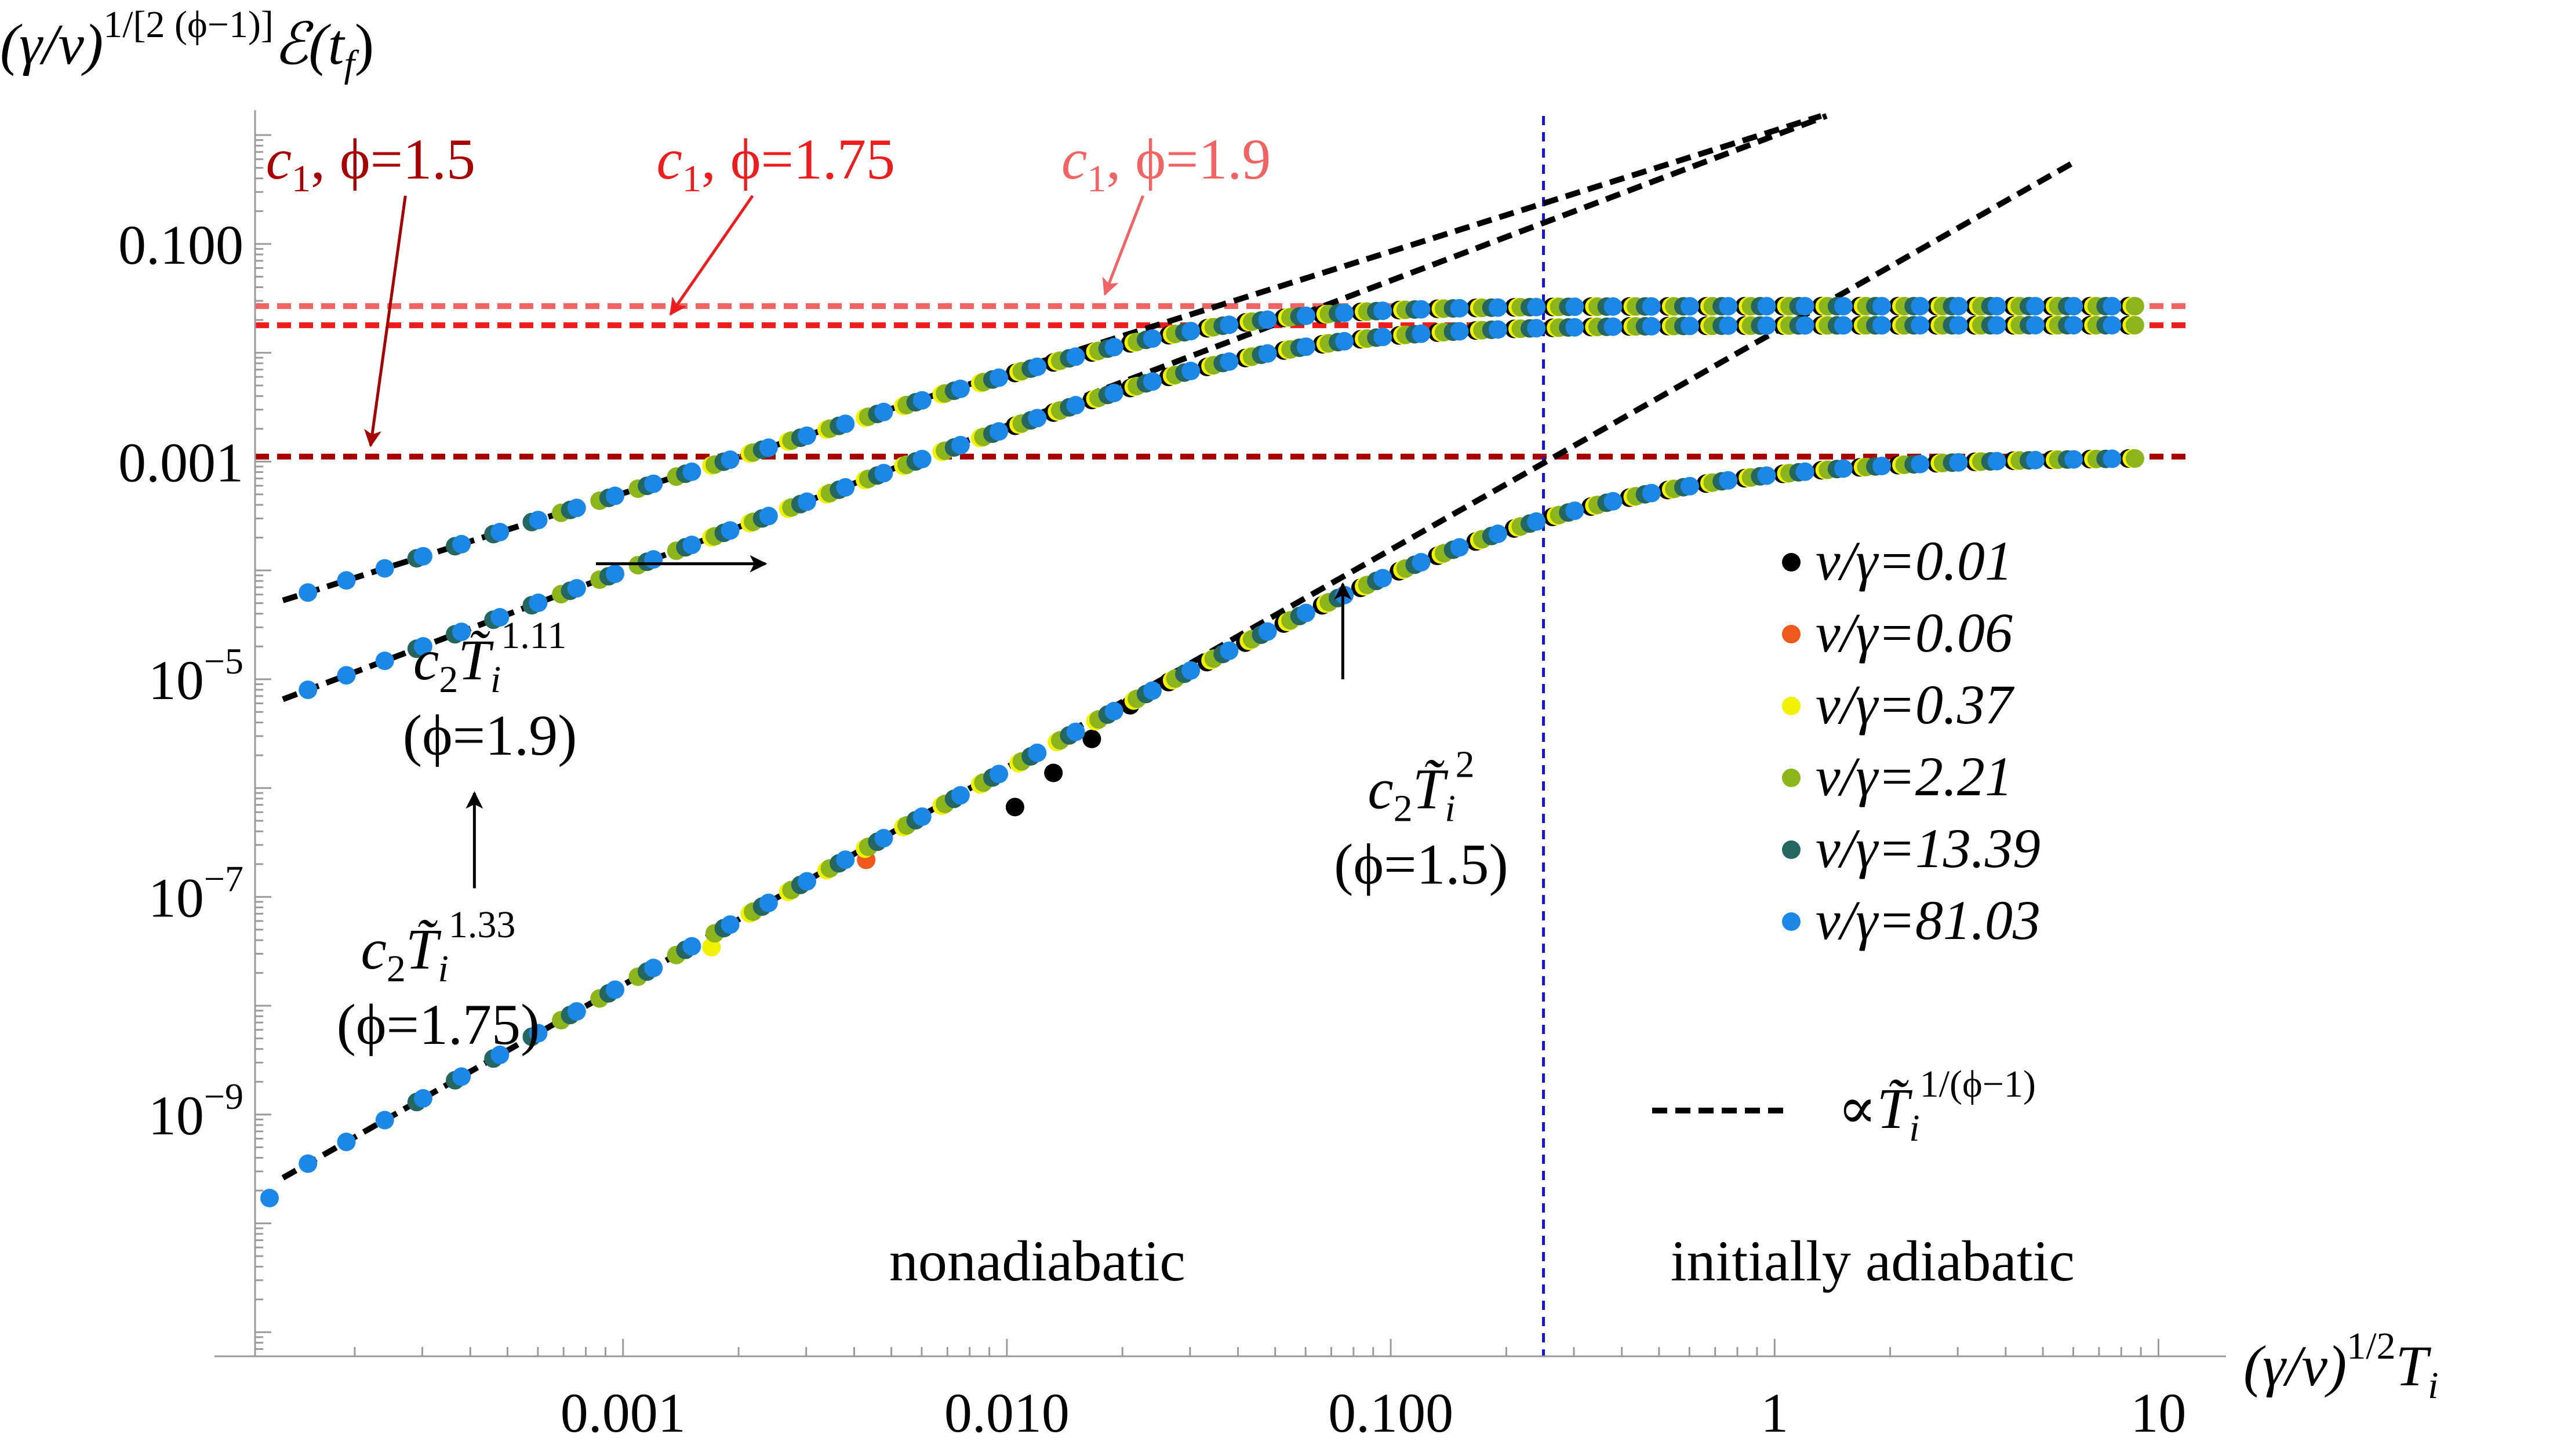 The width and height of the screenshot is (2564, 1456). What do you see at coordinates (776, 163) in the screenshot?
I see `c1-label-phi-1.75: c1, ϕ=1.75` at bounding box center [776, 163].